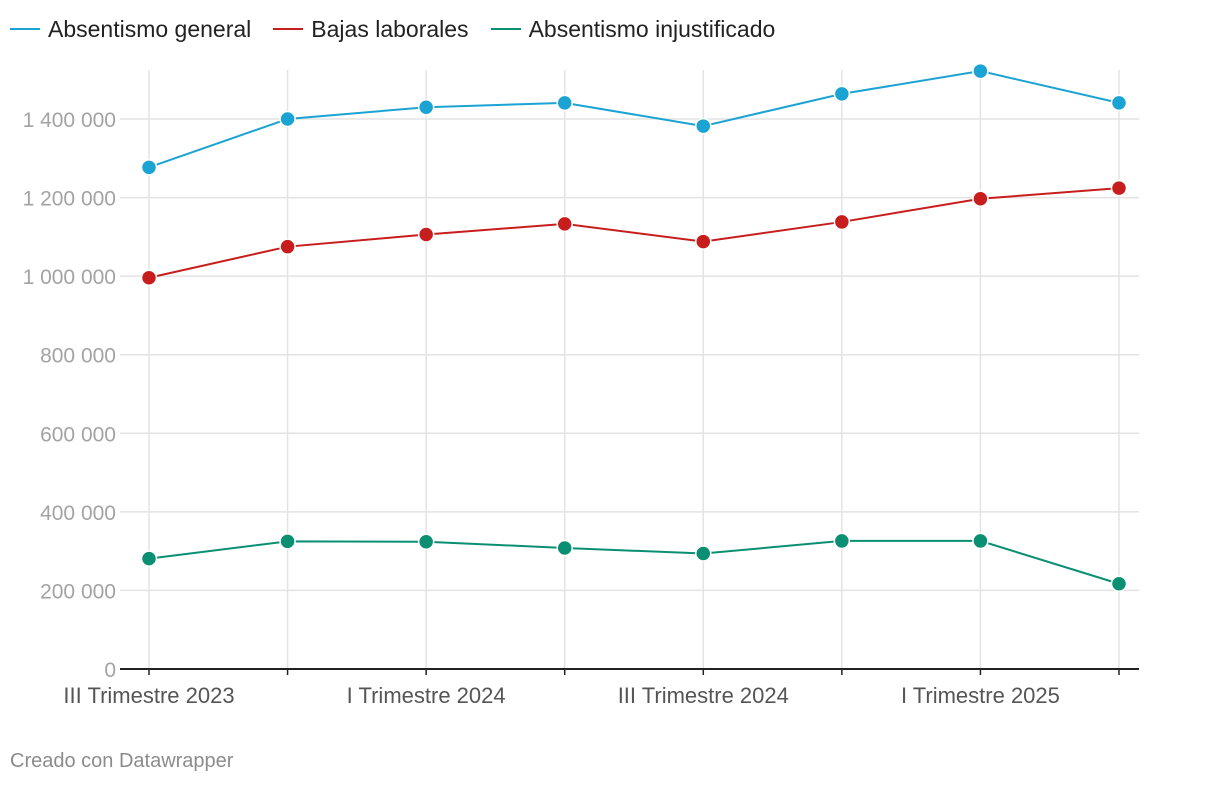 This screenshot has width=1220, height=786. What do you see at coordinates (150, 28) in the screenshot?
I see `legend-label: Absentismo general` at bounding box center [150, 28].